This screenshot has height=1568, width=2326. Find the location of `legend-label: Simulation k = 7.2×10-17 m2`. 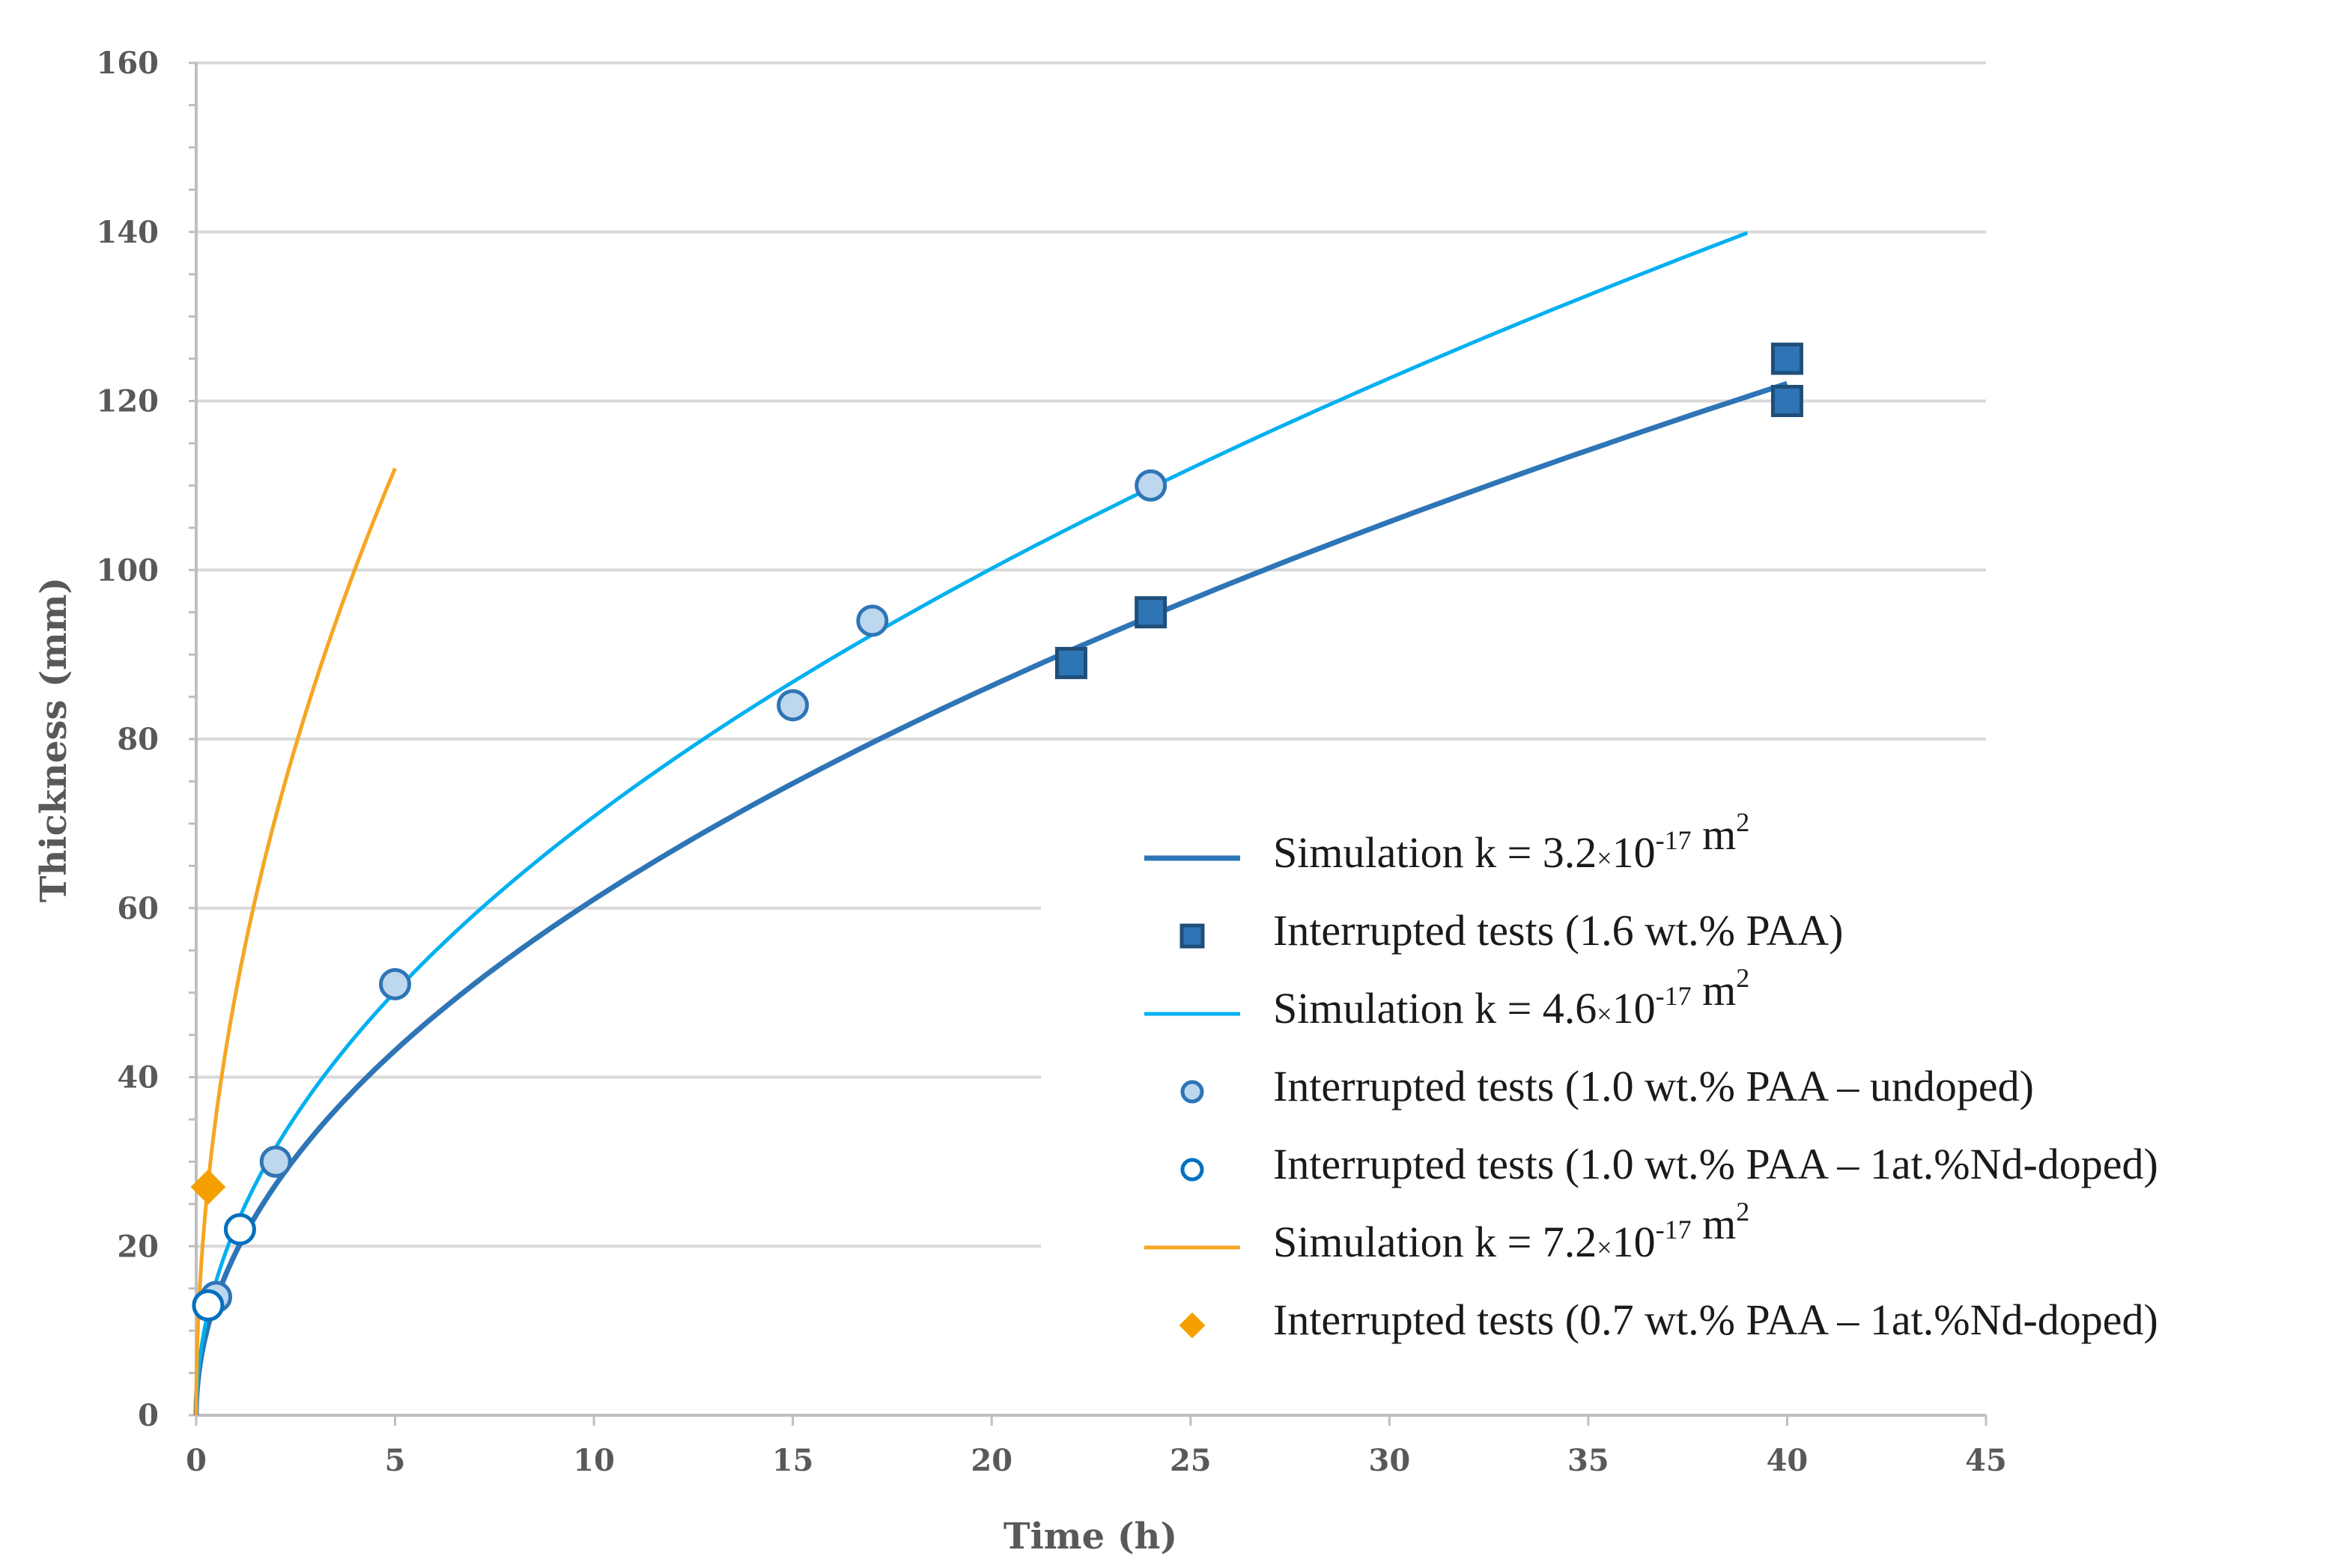

legend-label: Simulation k = 7.2×10-17 m2 is located at coordinates (1511, 1231).